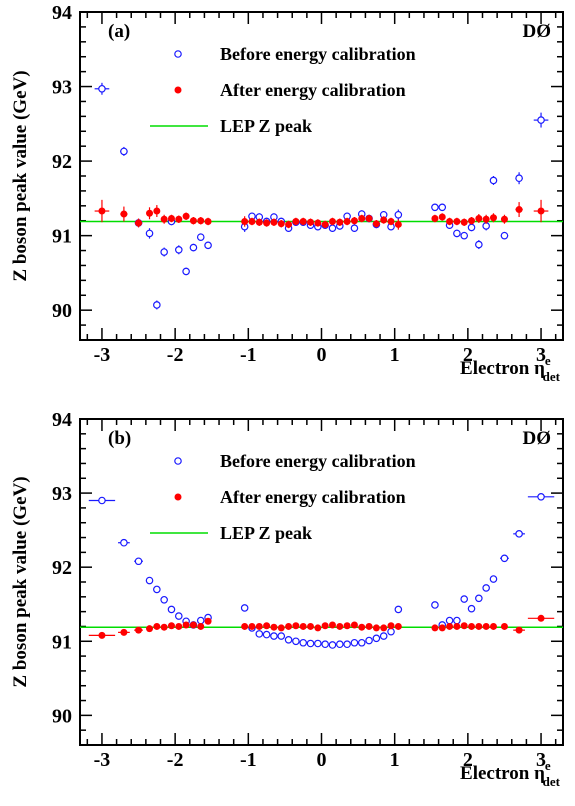 The image size is (575, 806). Describe the element at coordinates (313, 90) in the screenshot. I see `legend-label: After energy calibration` at that location.